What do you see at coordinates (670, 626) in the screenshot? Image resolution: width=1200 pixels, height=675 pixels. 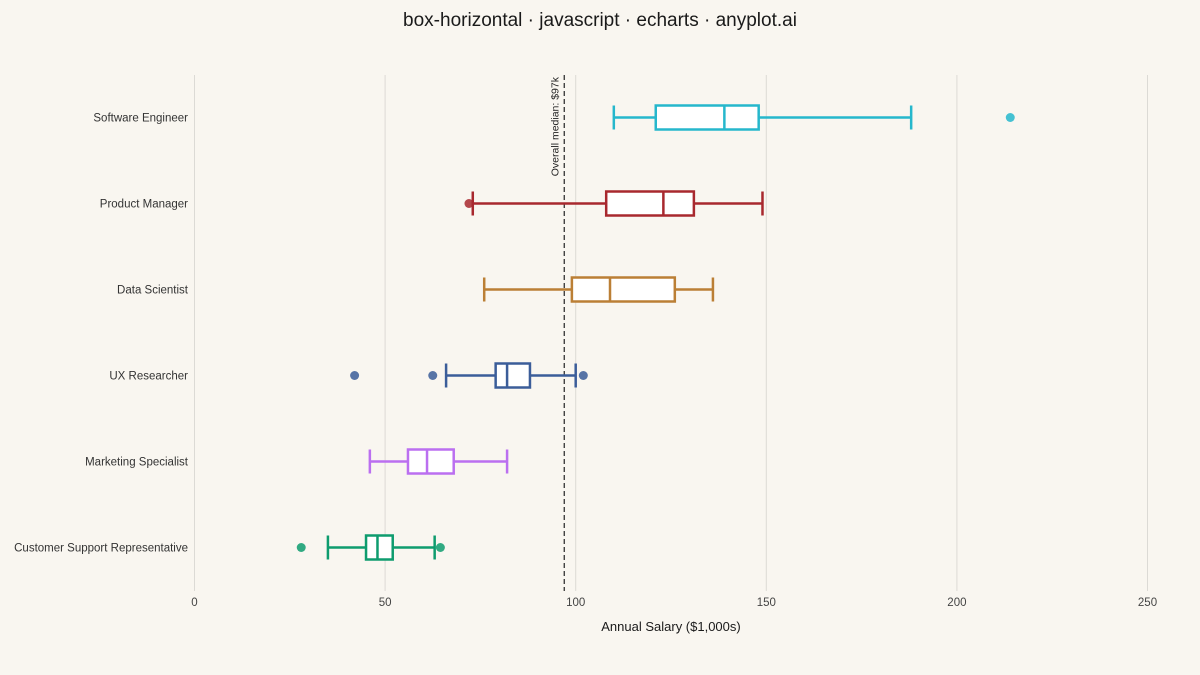 I see `x-axis-title: Annual Salary ($1,000s)` at bounding box center [670, 626].